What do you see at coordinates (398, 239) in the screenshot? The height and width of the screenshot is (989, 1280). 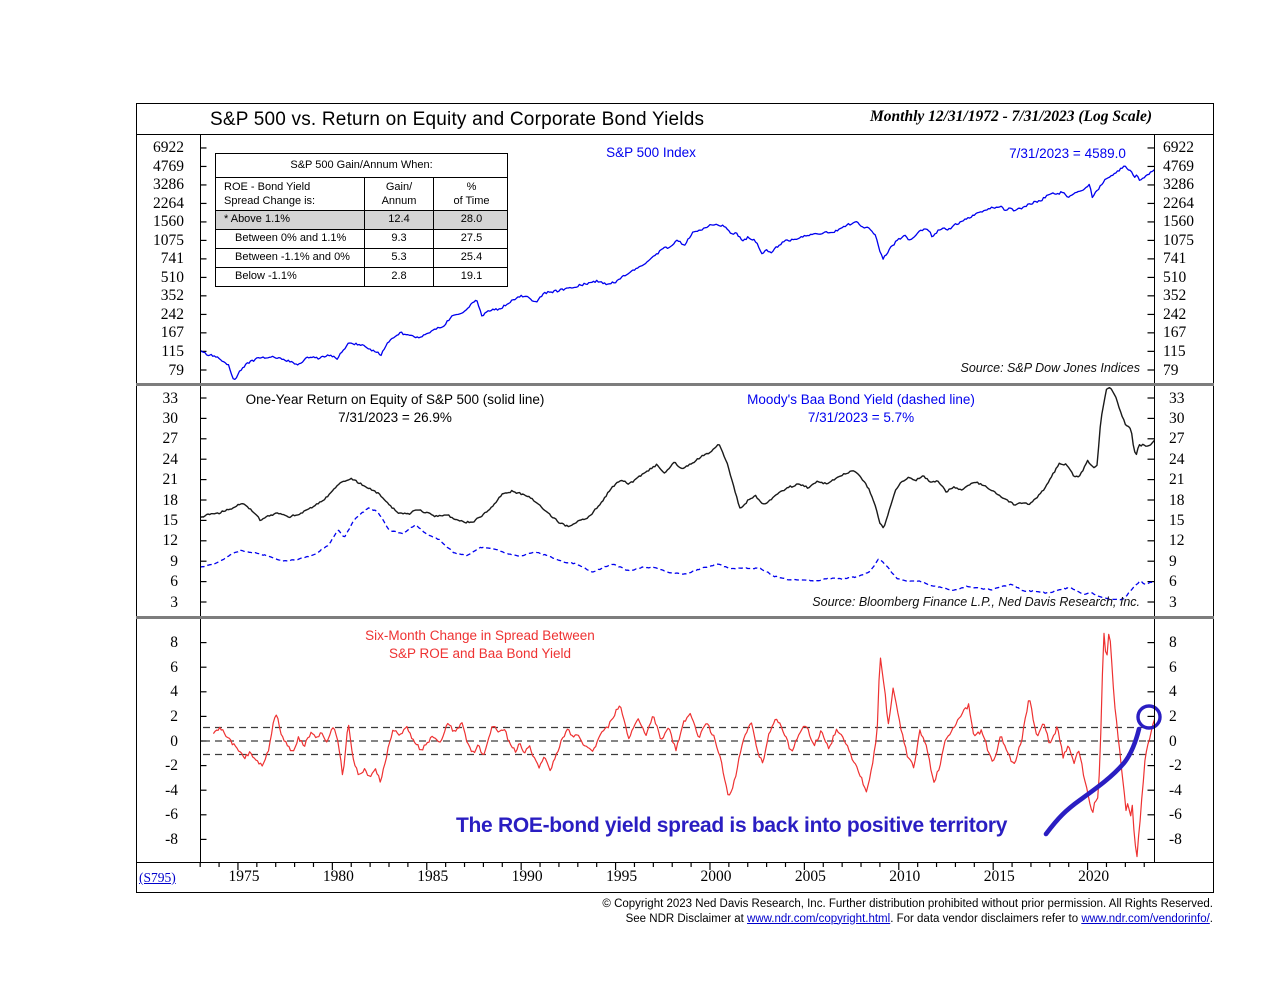 I see `table-cell: 9.3` at bounding box center [398, 239].